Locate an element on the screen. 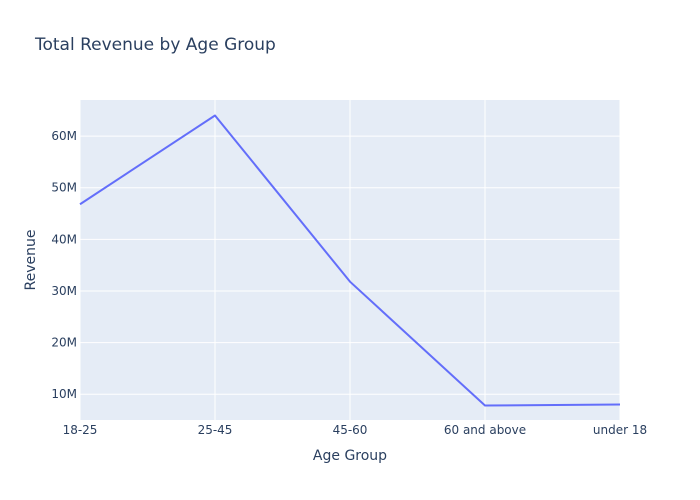 This screenshot has height=500, width=700. x-tick-label: under 18 is located at coordinates (620, 430).